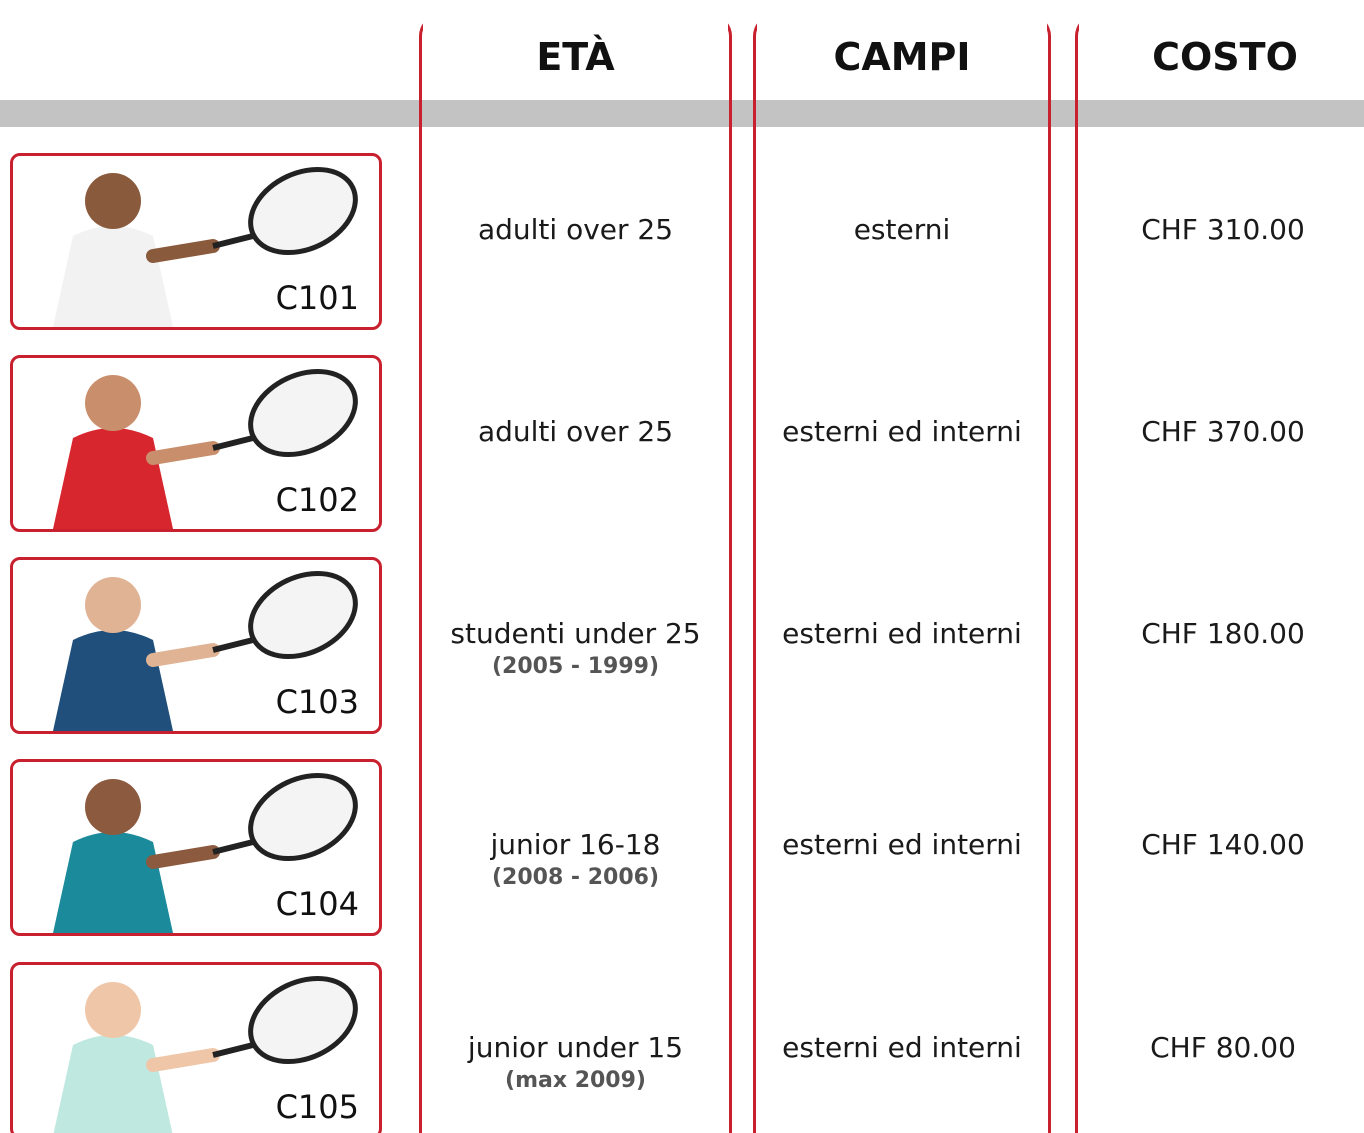 This screenshot has width=1364, height=1133. I want to click on age-cell: junior 16-18 (2008 - 2006), so click(575, 859).